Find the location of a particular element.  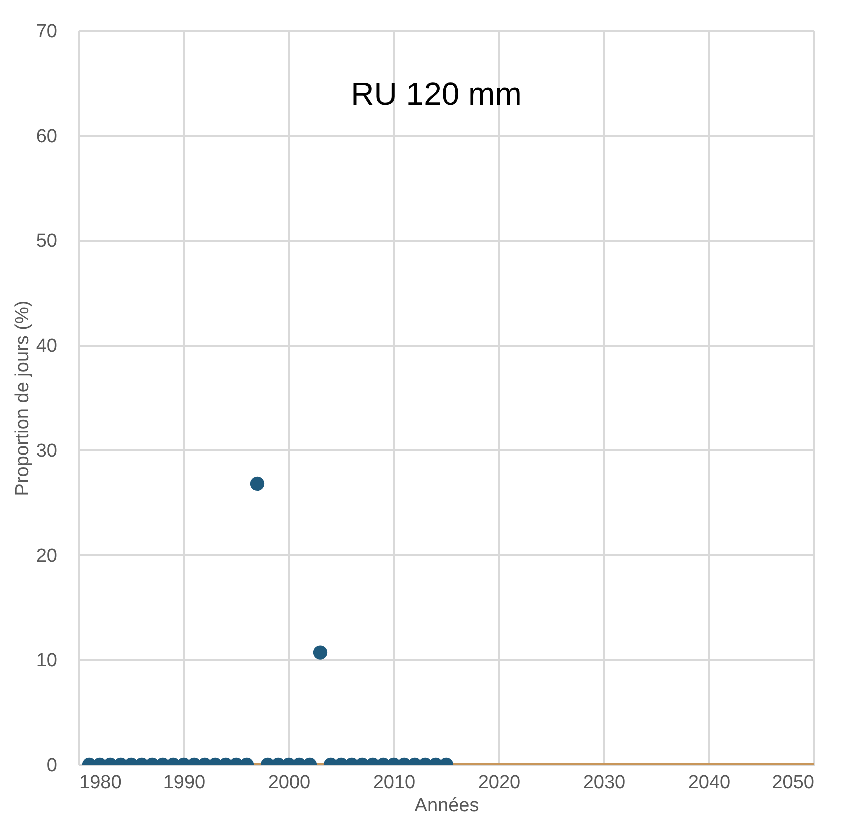

y-tick-label: 0 is located at coordinates (52, 766).